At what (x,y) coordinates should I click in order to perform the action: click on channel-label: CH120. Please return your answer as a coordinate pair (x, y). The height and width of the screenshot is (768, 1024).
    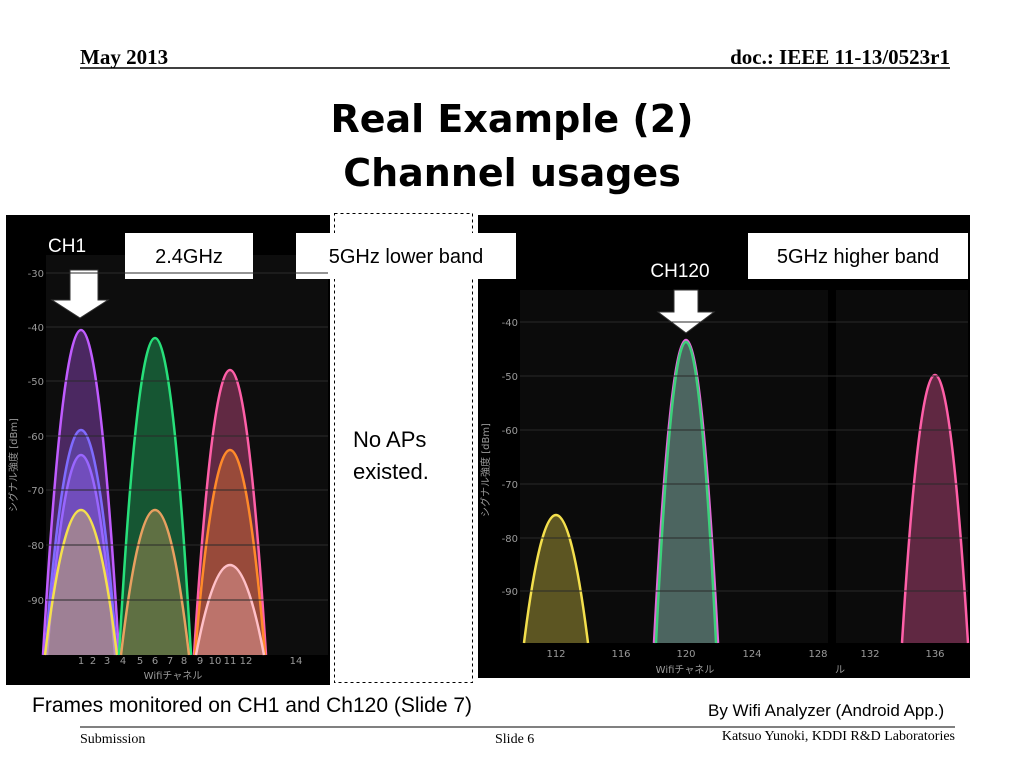
    Looking at the image, I should click on (679, 271).